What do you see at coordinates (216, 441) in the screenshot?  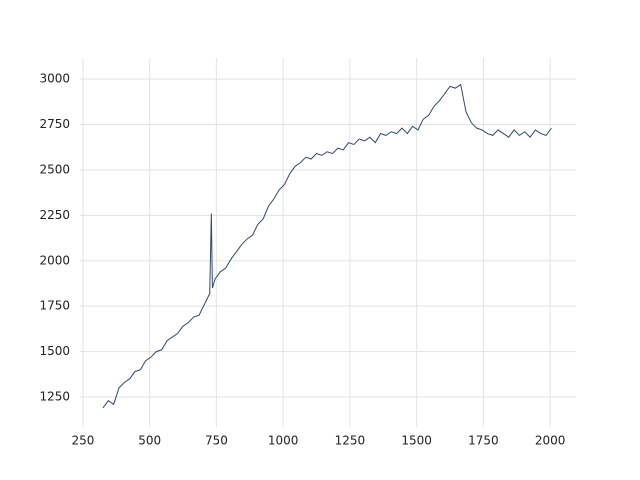 I see `x-tick-label: 750` at bounding box center [216, 441].